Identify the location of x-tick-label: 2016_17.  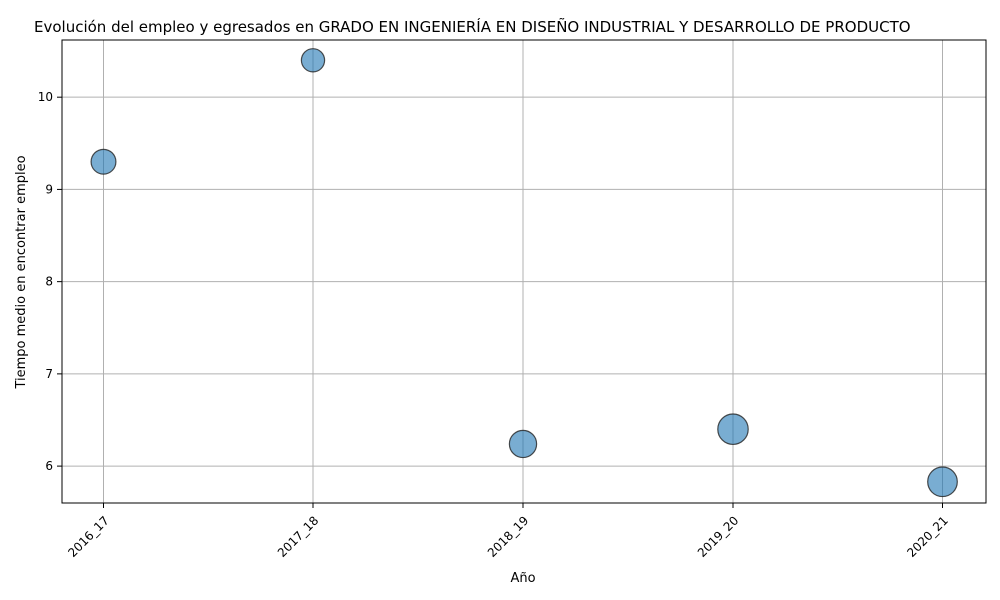
(88, 536).